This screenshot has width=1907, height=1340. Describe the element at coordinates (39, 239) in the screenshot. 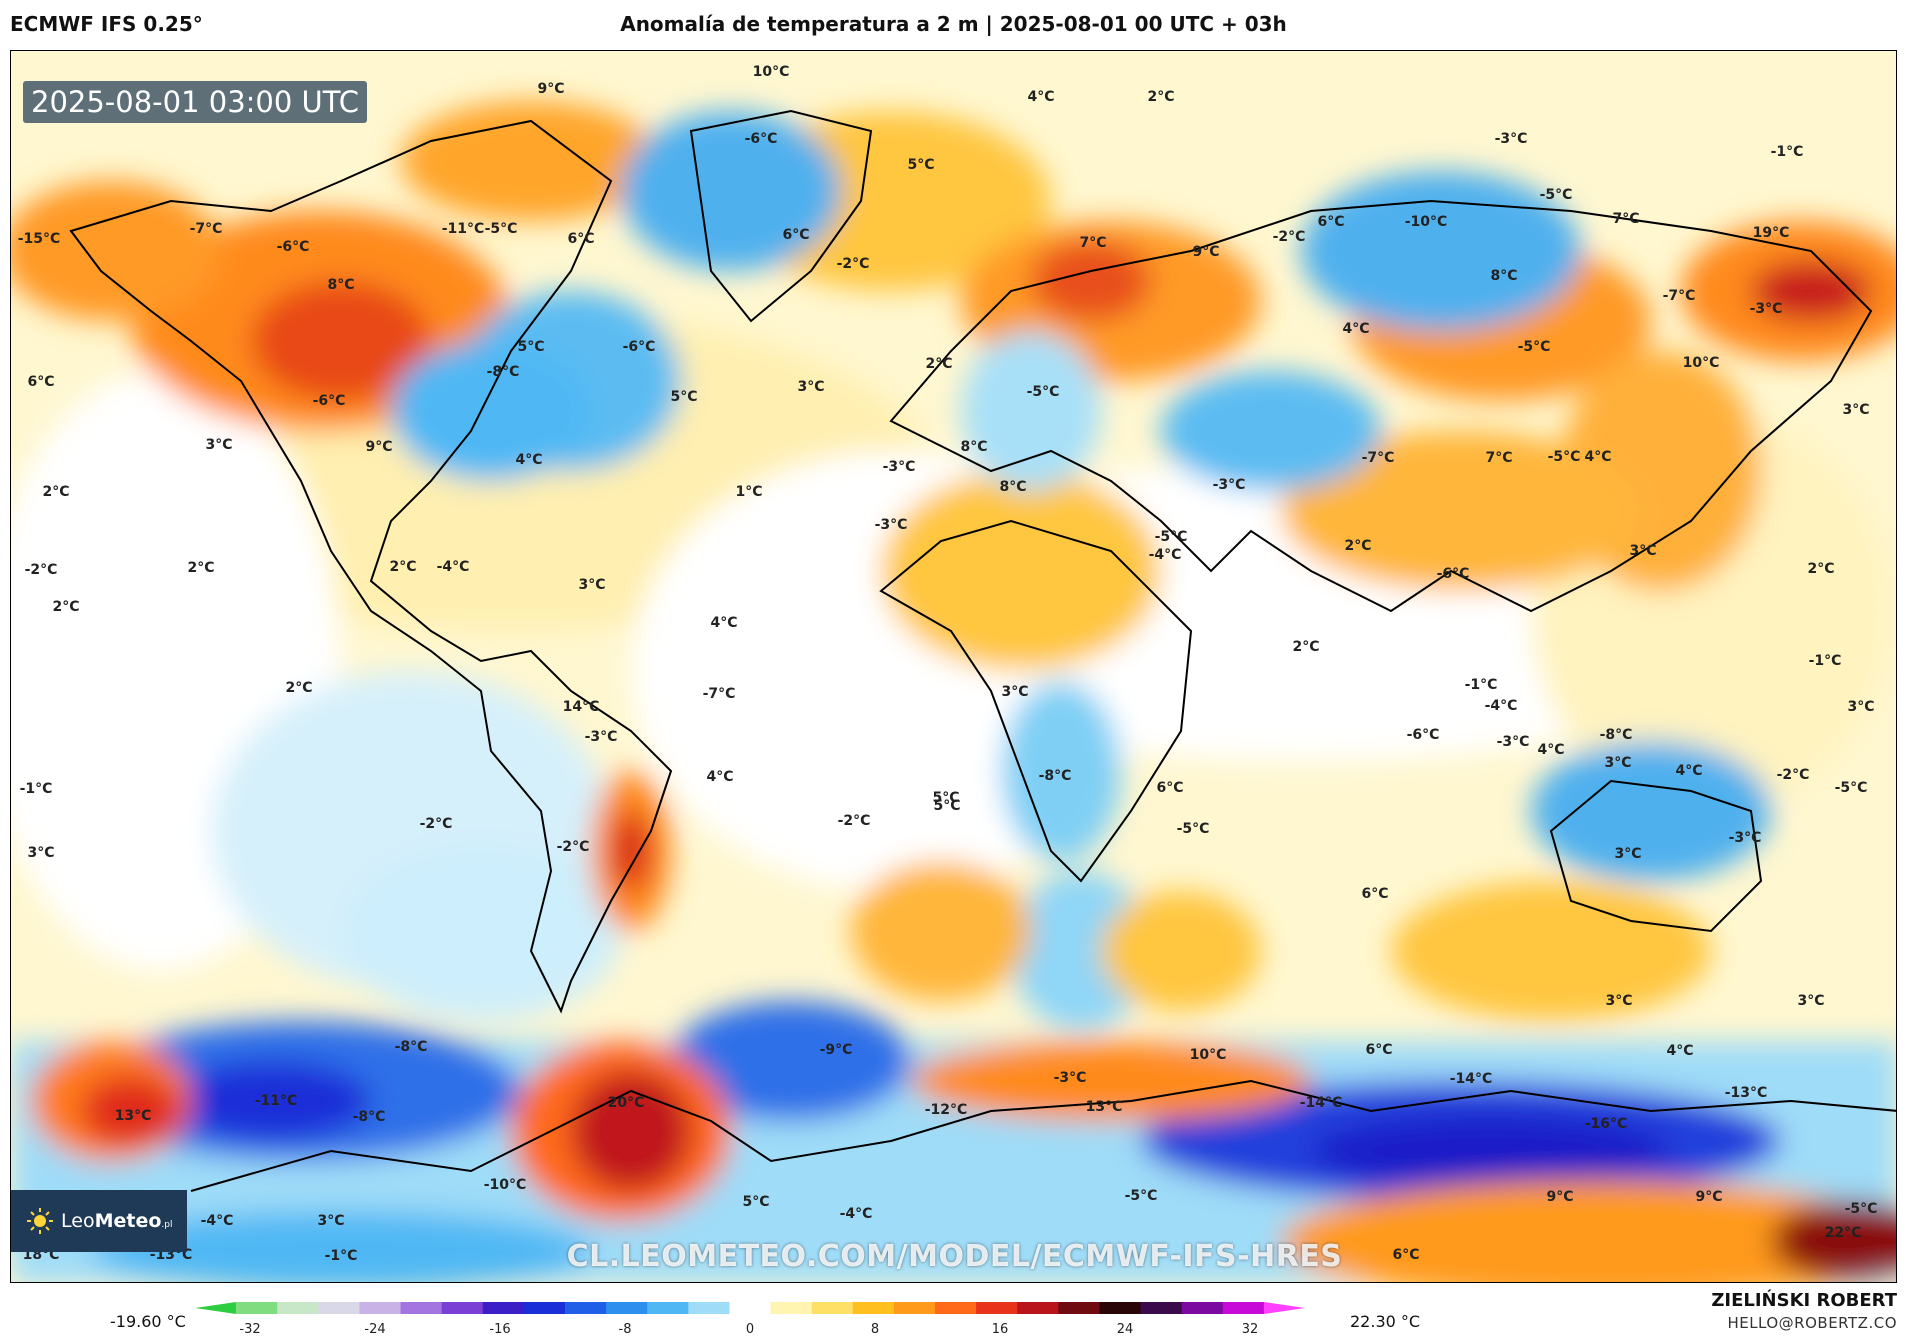

I see `anomaly-value-label: -15°C` at that location.